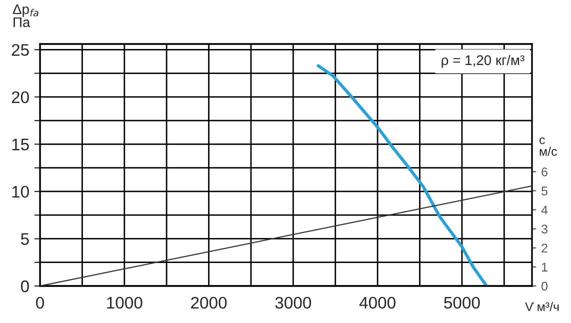 The width and height of the screenshot is (571, 323). Describe the element at coordinates (377, 302) in the screenshot. I see `x-tick-label: 4000` at that location.